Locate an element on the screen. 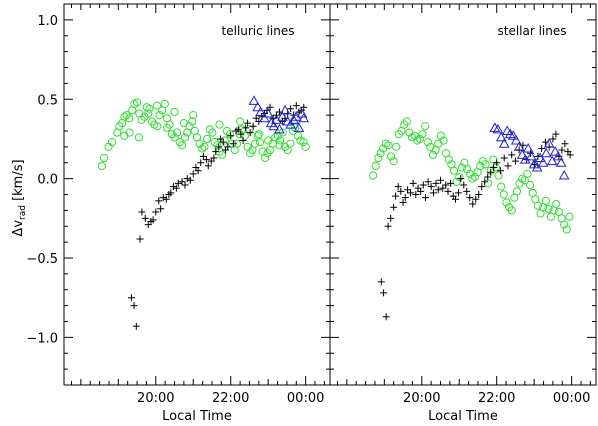 The image size is (598, 426). x-tick-label: 20:00 is located at coordinates (155, 398).